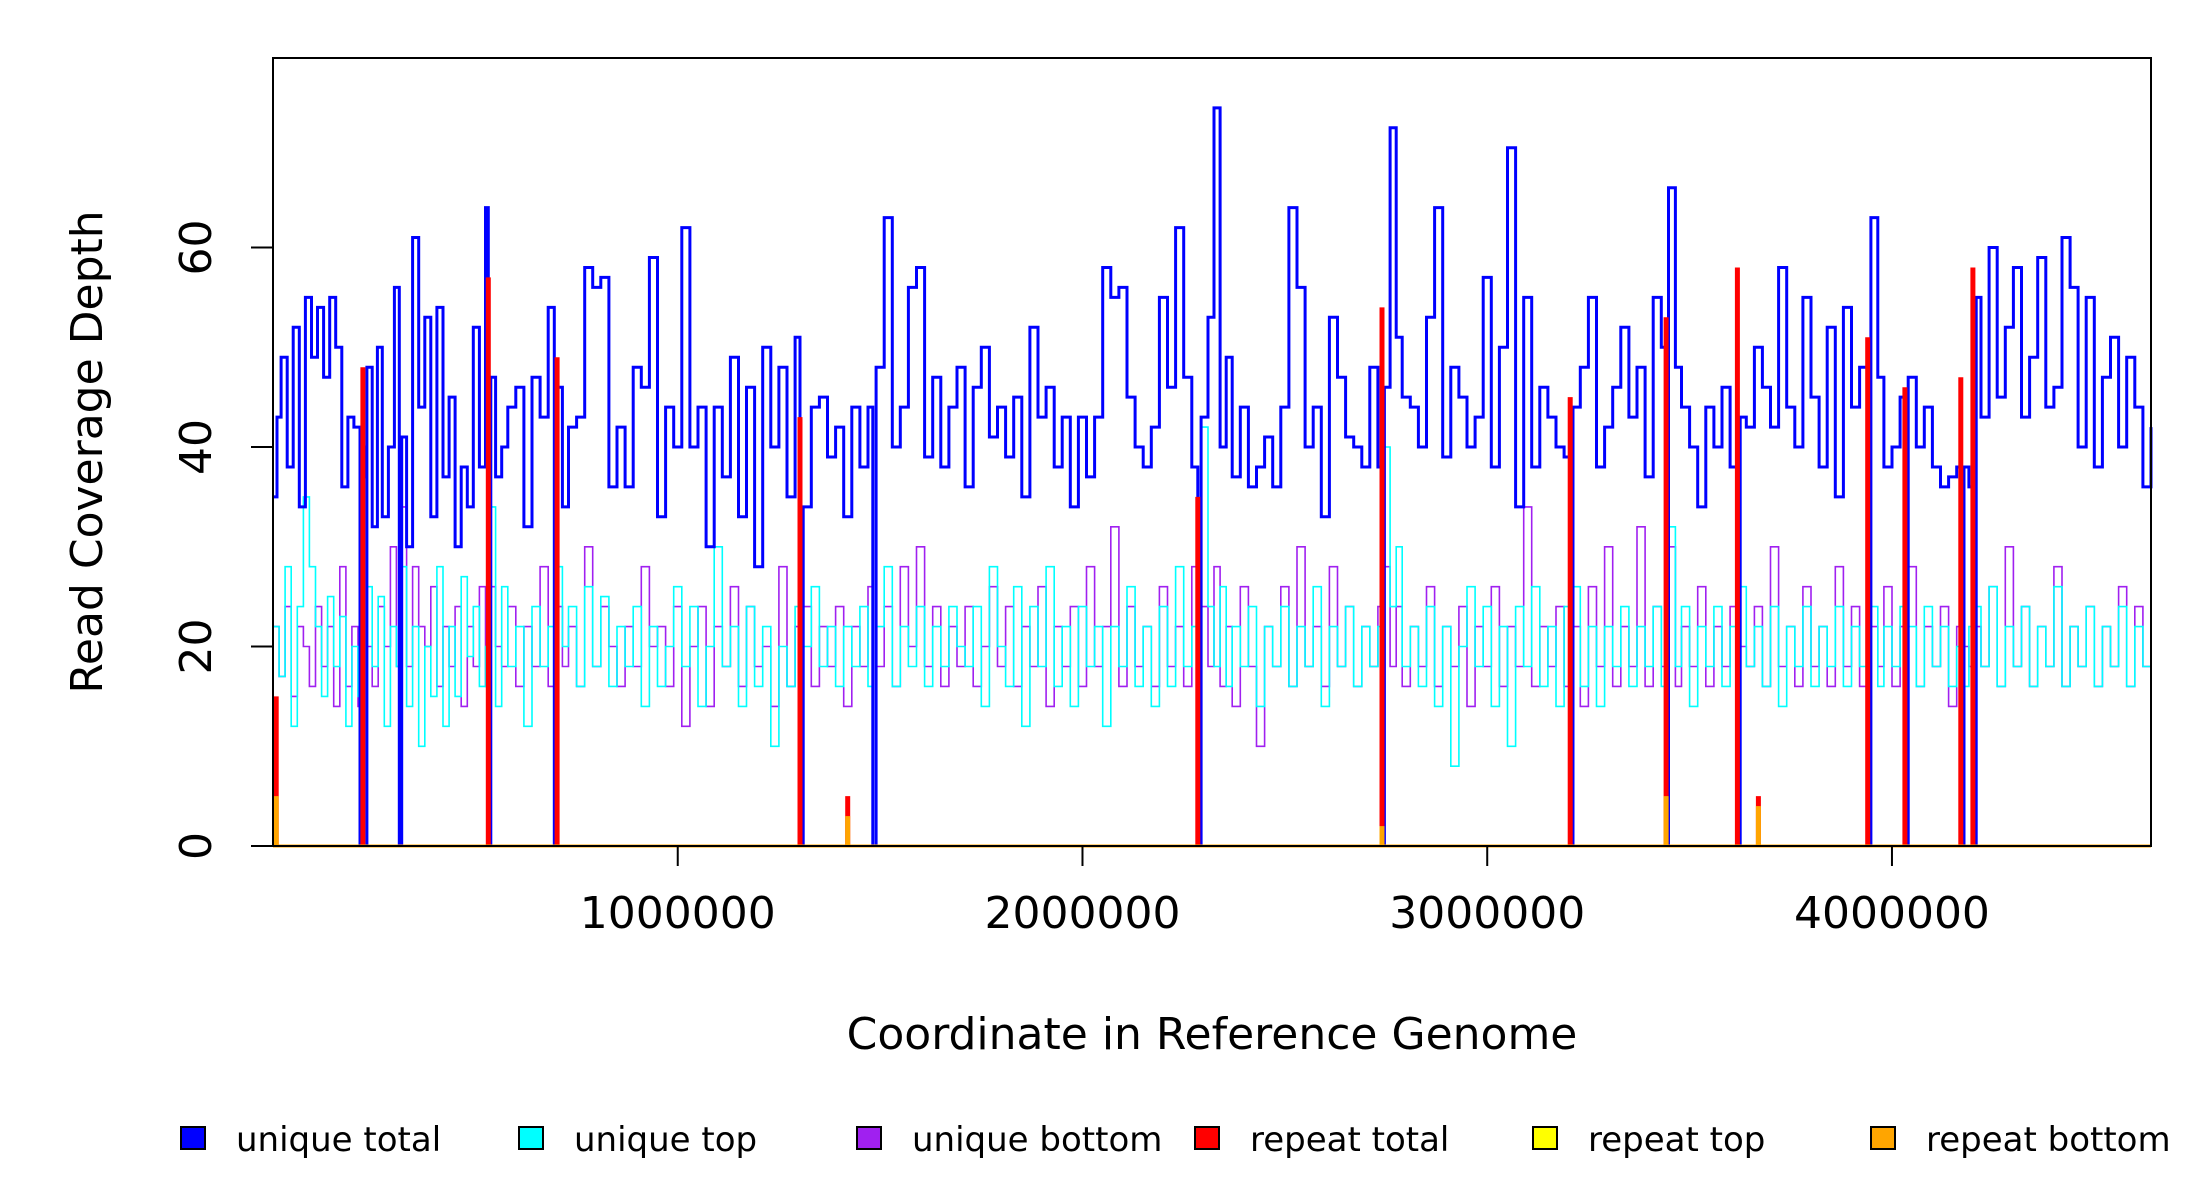  Describe the element at coordinates (196, 647) in the screenshot. I see `y-tick-label-1: 20` at that location.